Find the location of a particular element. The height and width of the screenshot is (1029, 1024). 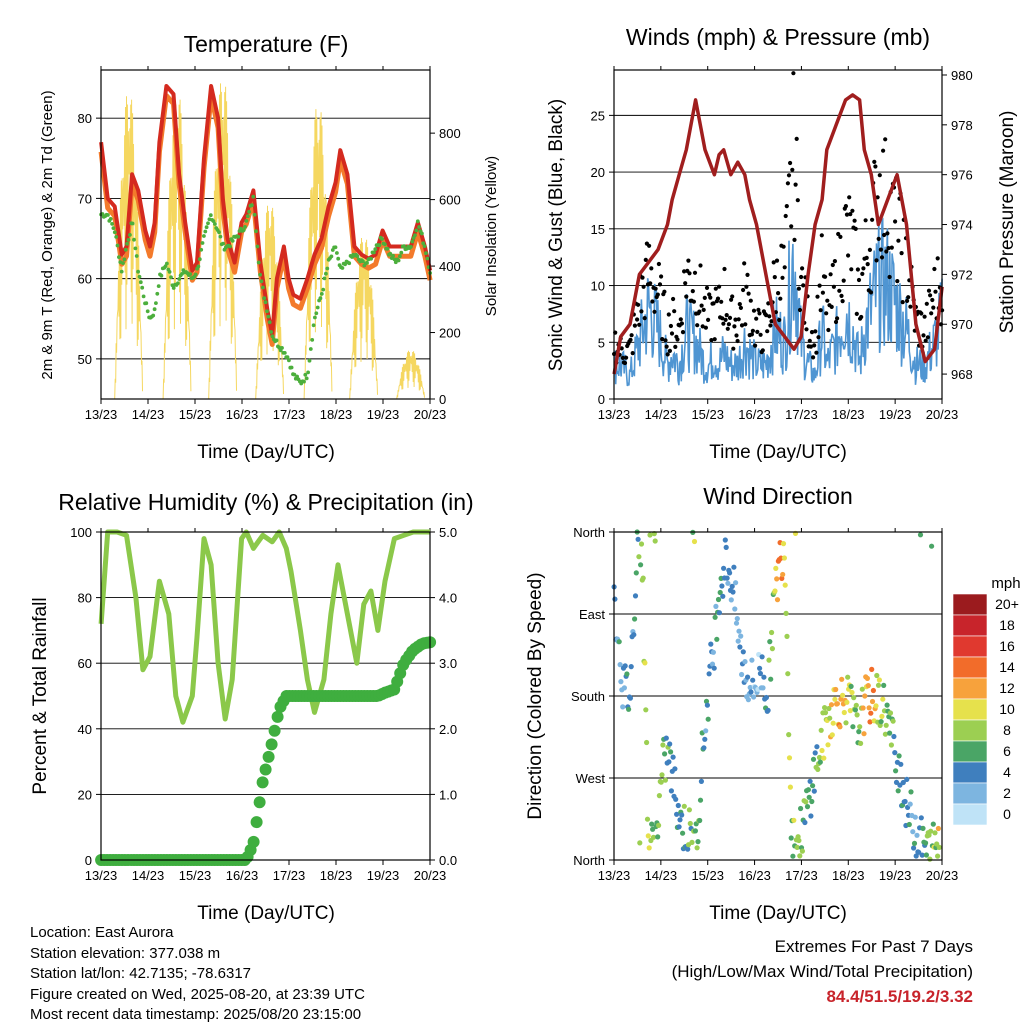

humidity-frame is located at coordinates (265, 696).